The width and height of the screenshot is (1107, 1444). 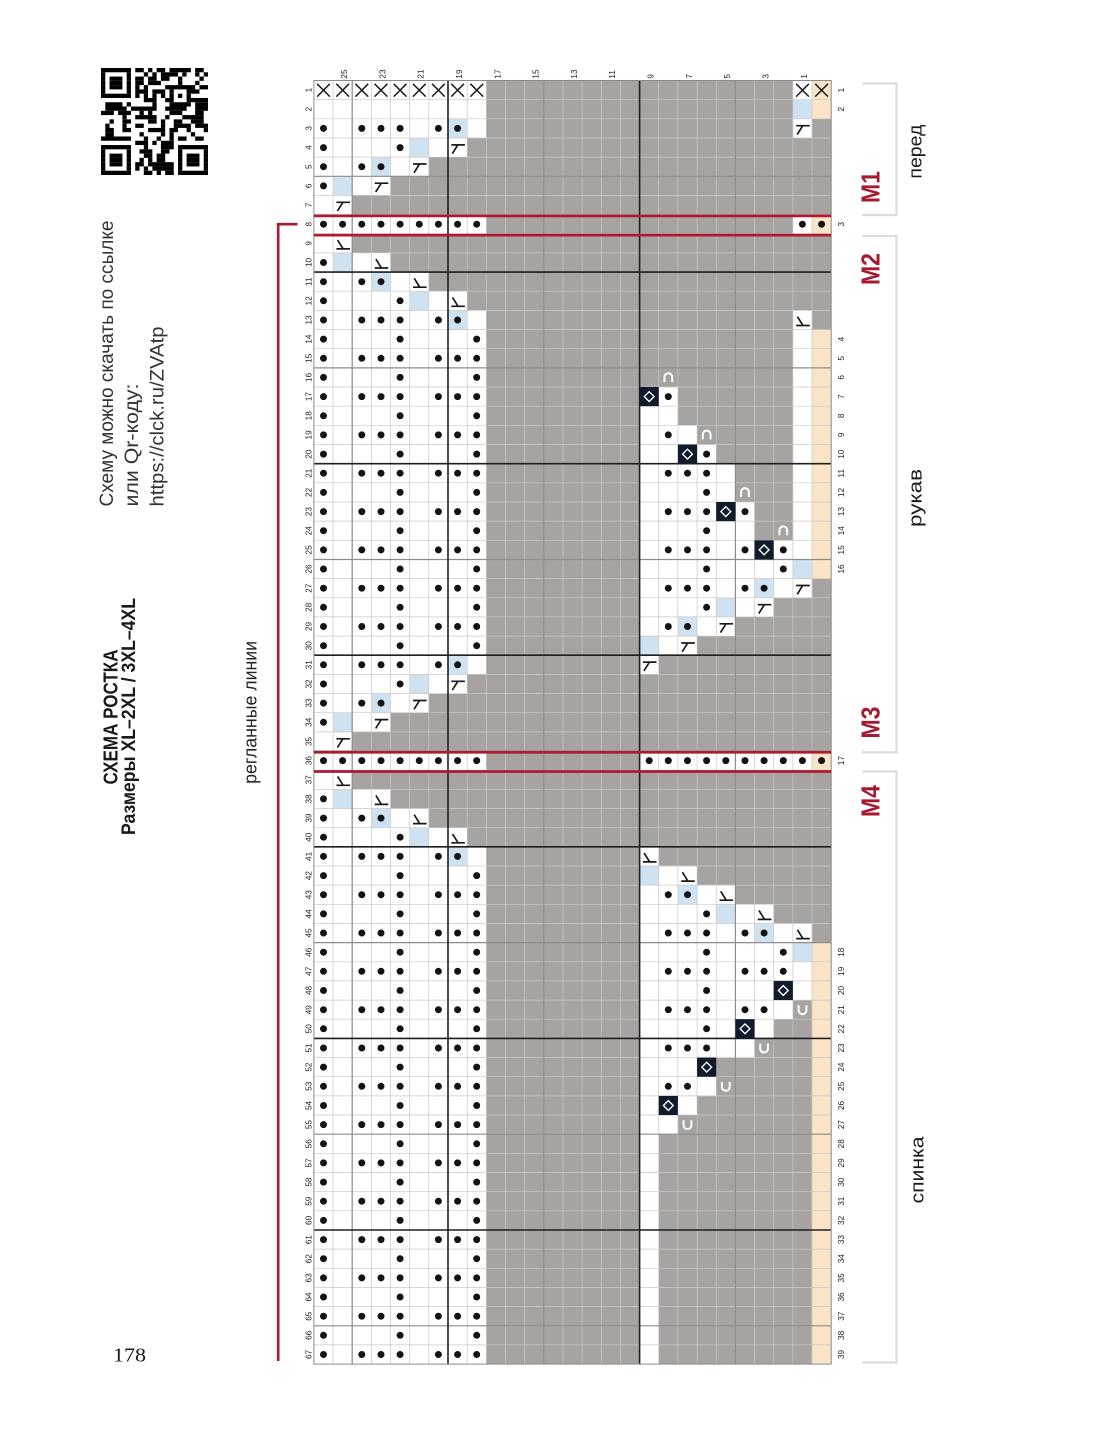 What do you see at coordinates (309, 588) in the screenshot?
I see `svg-text: 27` at bounding box center [309, 588].